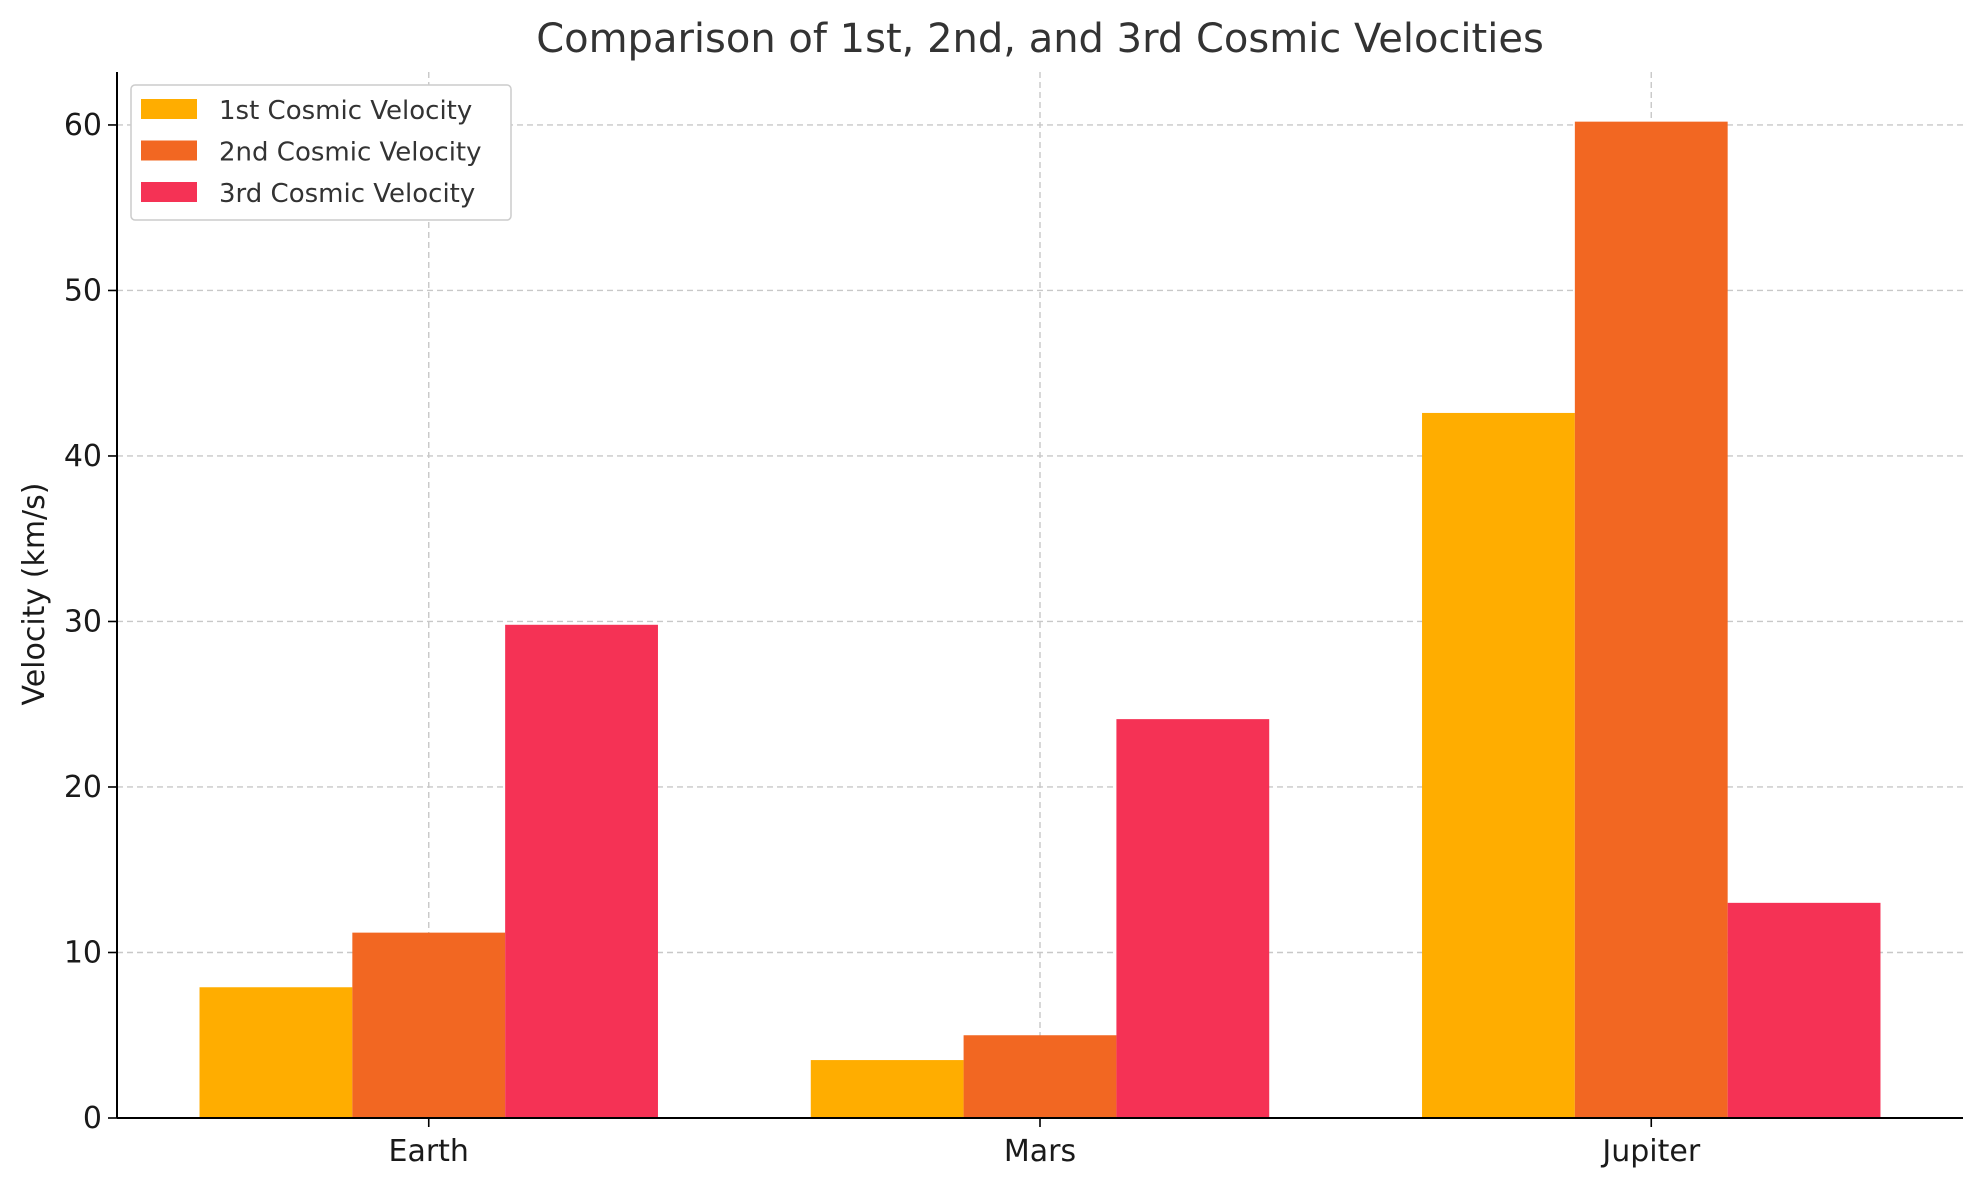 The image size is (1979, 1180). What do you see at coordinates (34, 594) in the screenshot?
I see `y-axis-label: Velocity (km/s)` at bounding box center [34, 594].